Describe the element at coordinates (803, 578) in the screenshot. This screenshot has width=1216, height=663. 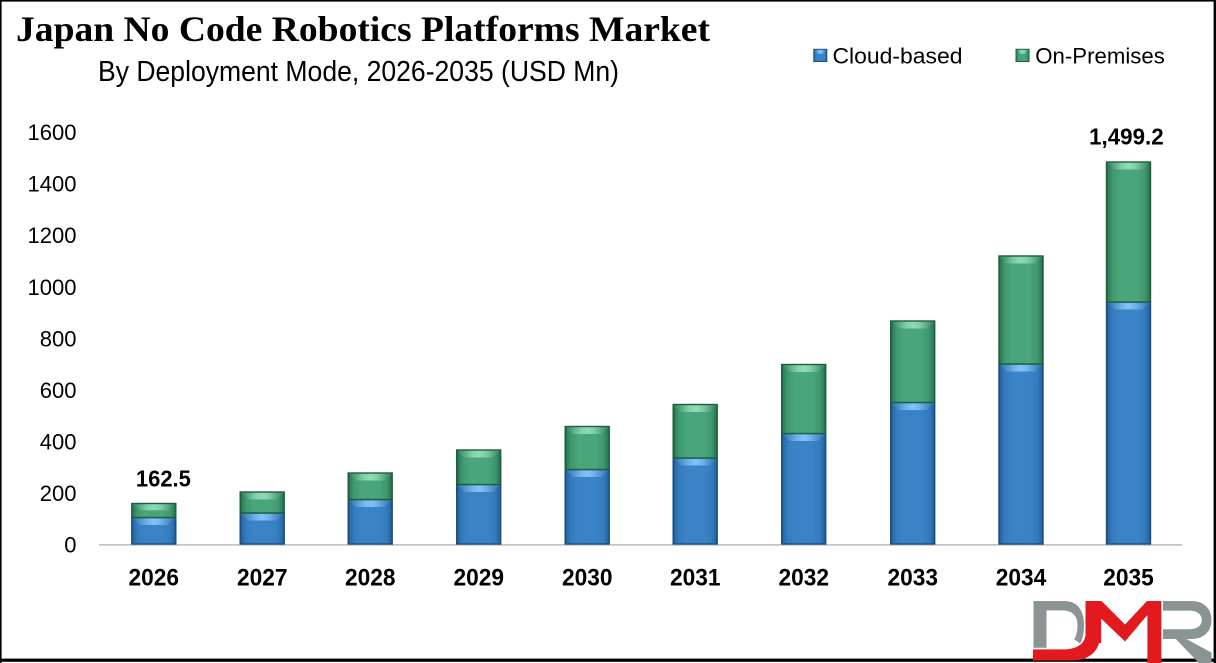
I see `svg-text: 2032` at that location.